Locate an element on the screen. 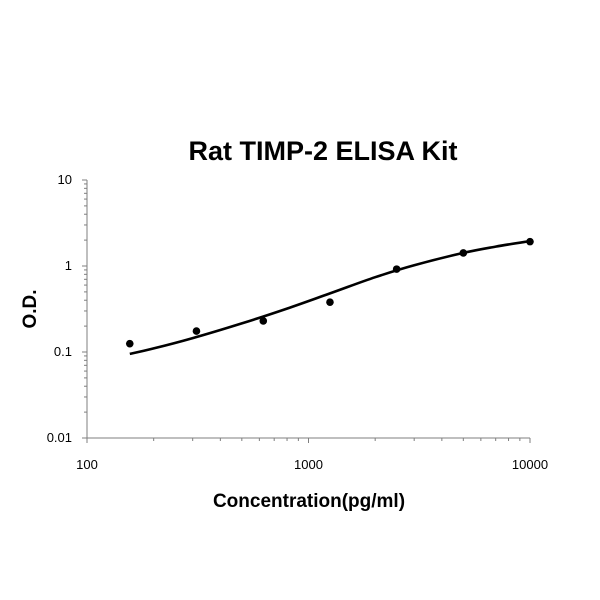 This screenshot has height=600, width=600. y-tick-label: 0.1 is located at coordinates (63, 351).